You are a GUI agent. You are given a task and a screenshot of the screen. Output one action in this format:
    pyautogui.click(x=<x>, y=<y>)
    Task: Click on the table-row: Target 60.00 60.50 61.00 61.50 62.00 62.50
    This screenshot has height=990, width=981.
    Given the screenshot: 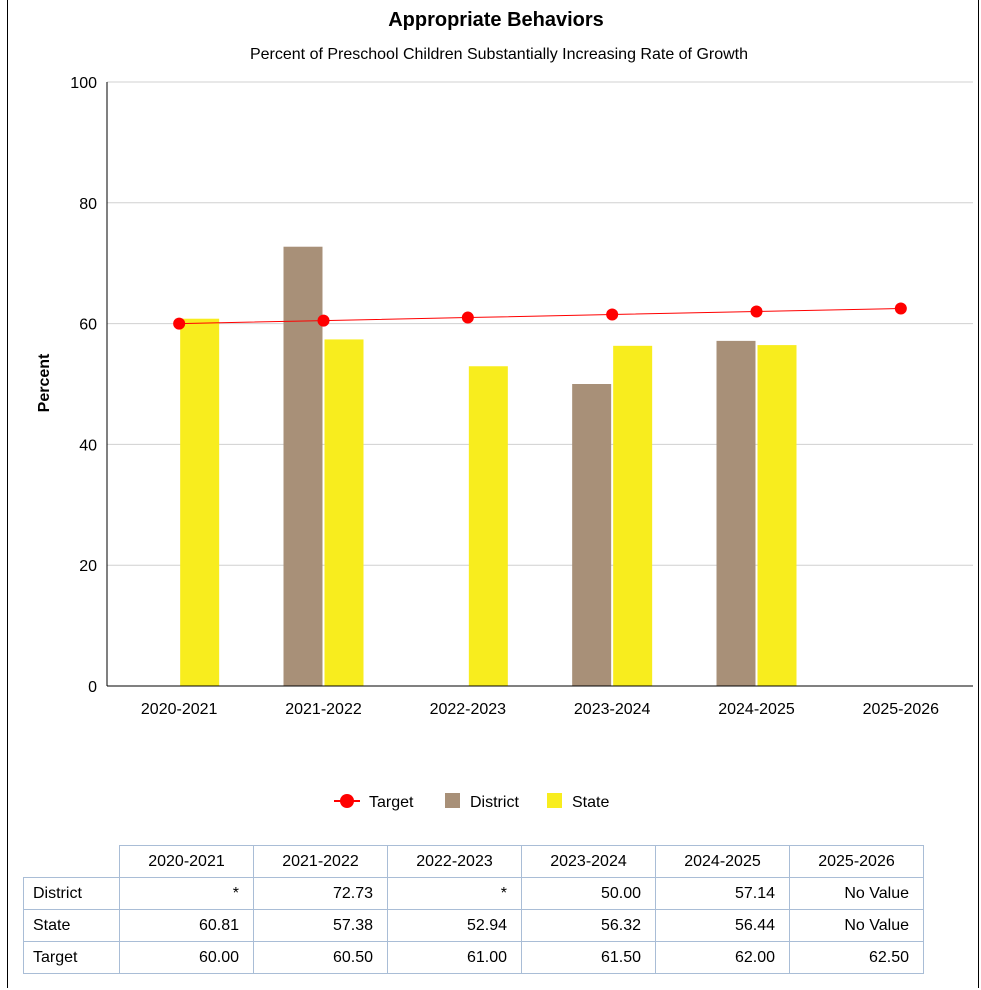 What is the action you would take?
    pyautogui.click(x=473, y=957)
    